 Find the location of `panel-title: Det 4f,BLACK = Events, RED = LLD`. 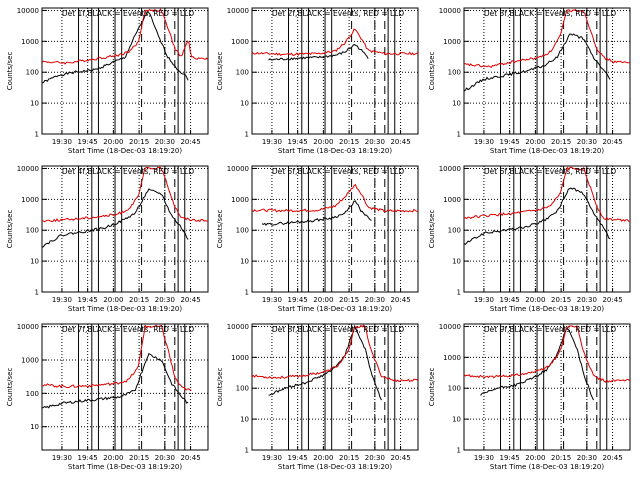

panel-title: Det 4f,BLACK = Events, RED = LLD is located at coordinates (128, 171).